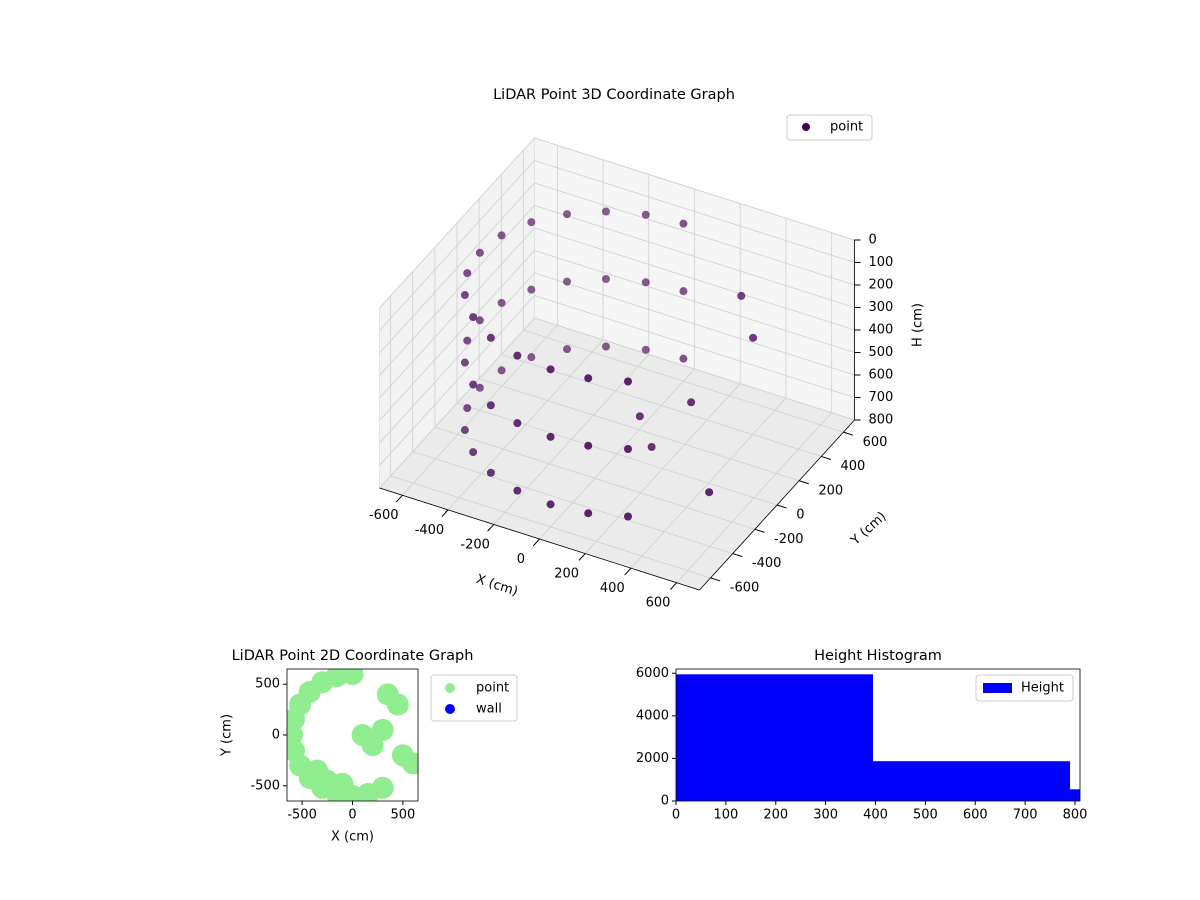 The image size is (1200, 900). Describe the element at coordinates (767, 563) in the screenshot. I see `y-tick-label: -400` at that location.